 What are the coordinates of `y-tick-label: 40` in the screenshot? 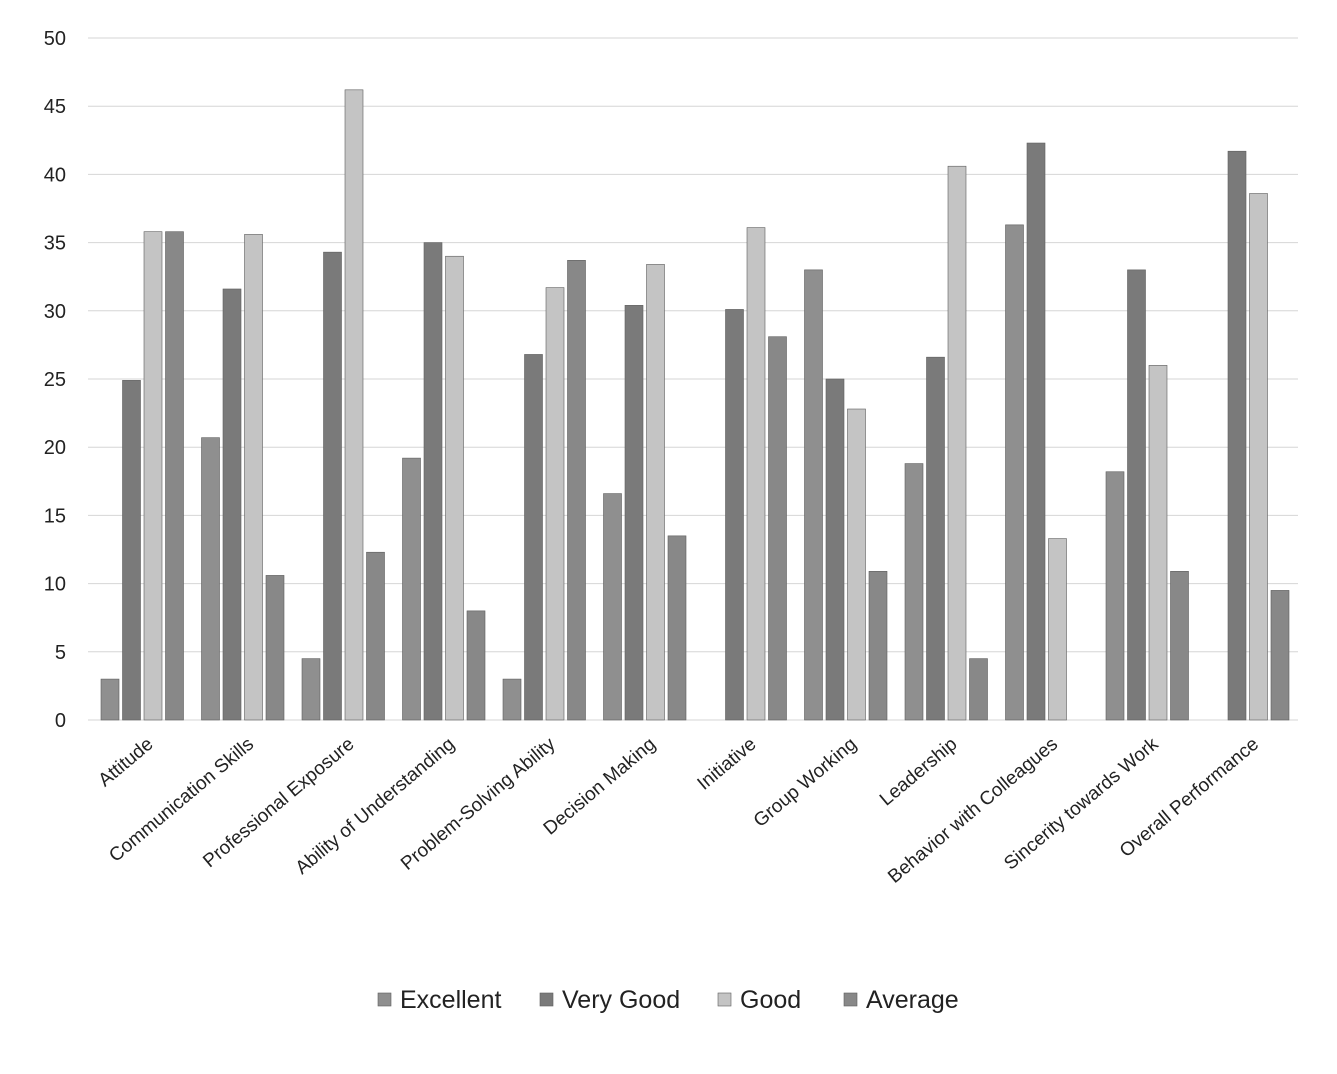 It's located at (55, 175).